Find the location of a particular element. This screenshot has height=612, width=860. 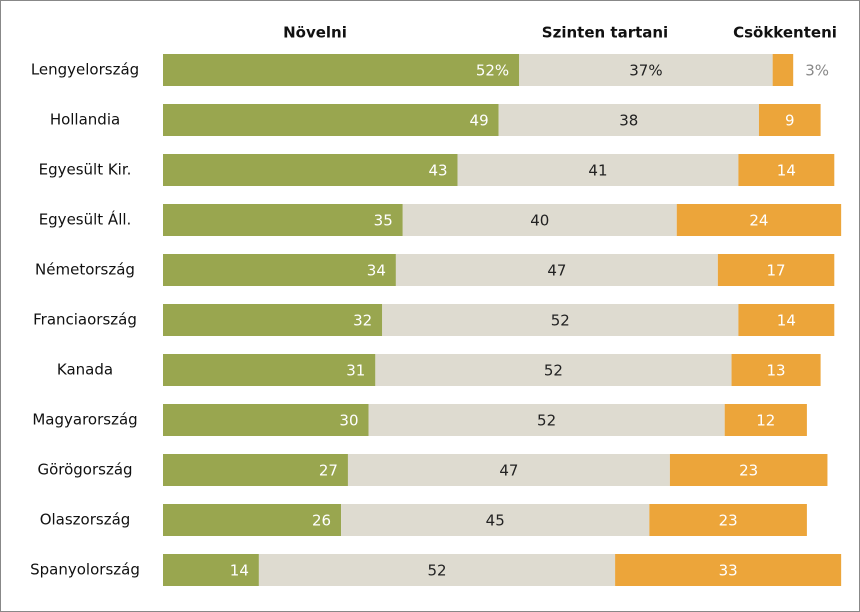

value-label: 32 is located at coordinates (362, 321).